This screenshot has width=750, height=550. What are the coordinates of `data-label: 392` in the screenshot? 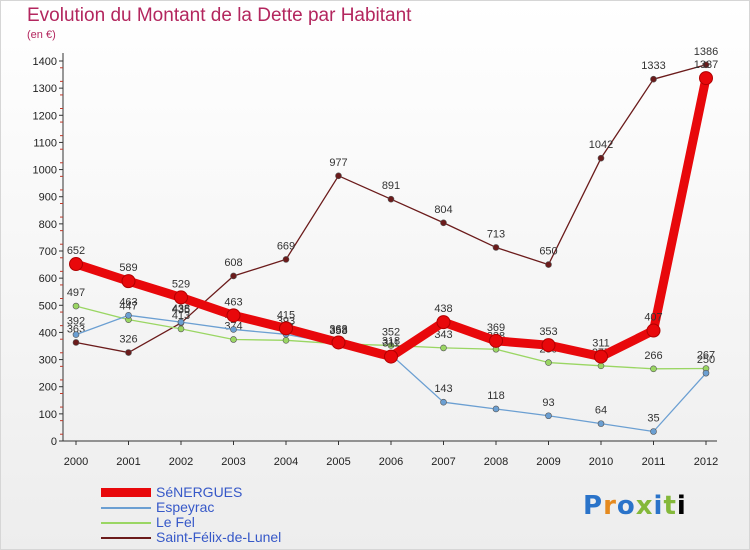 It's located at (76, 322).